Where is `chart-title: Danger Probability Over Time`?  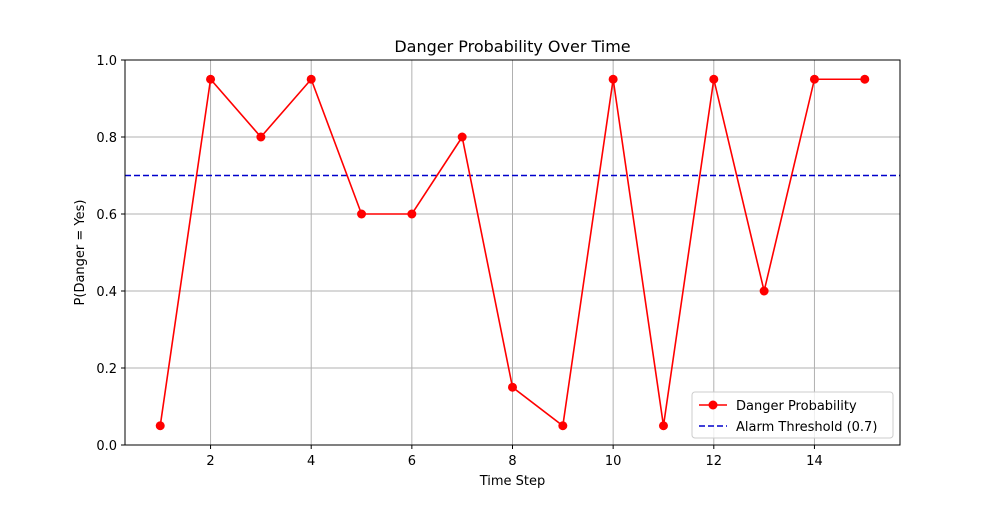 chart-title: Danger Probability Over Time is located at coordinates (512, 46).